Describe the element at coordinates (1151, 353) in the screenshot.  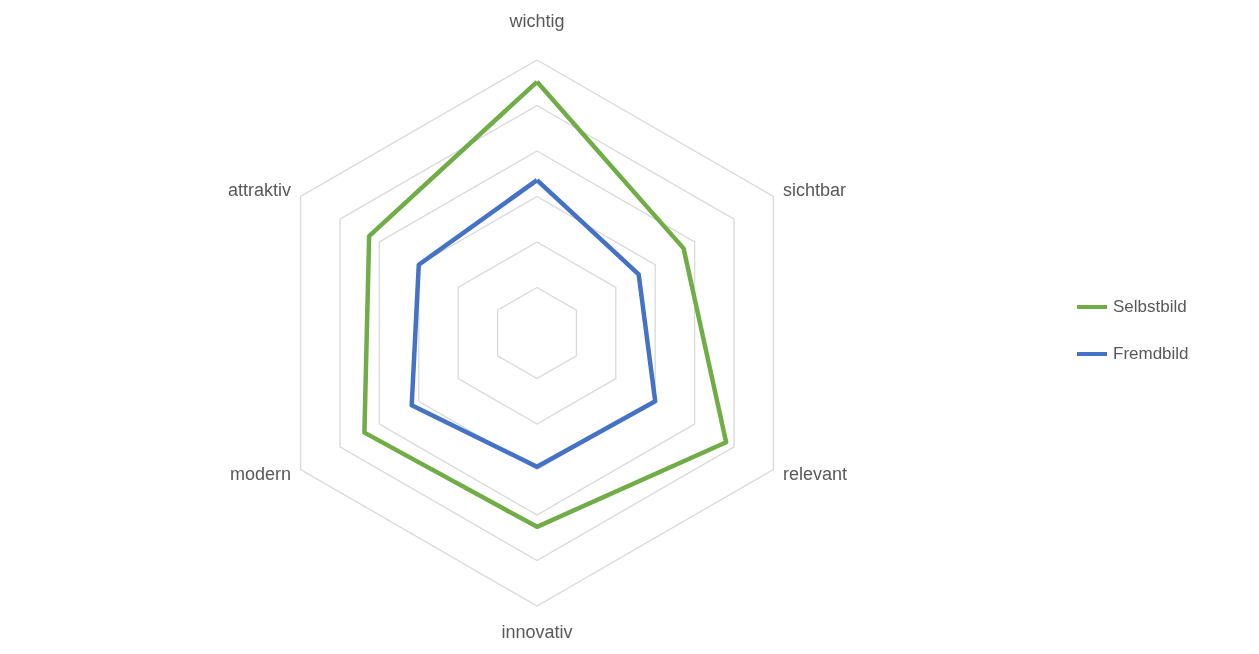
I see `legend-label: Fremdbild` at that location.